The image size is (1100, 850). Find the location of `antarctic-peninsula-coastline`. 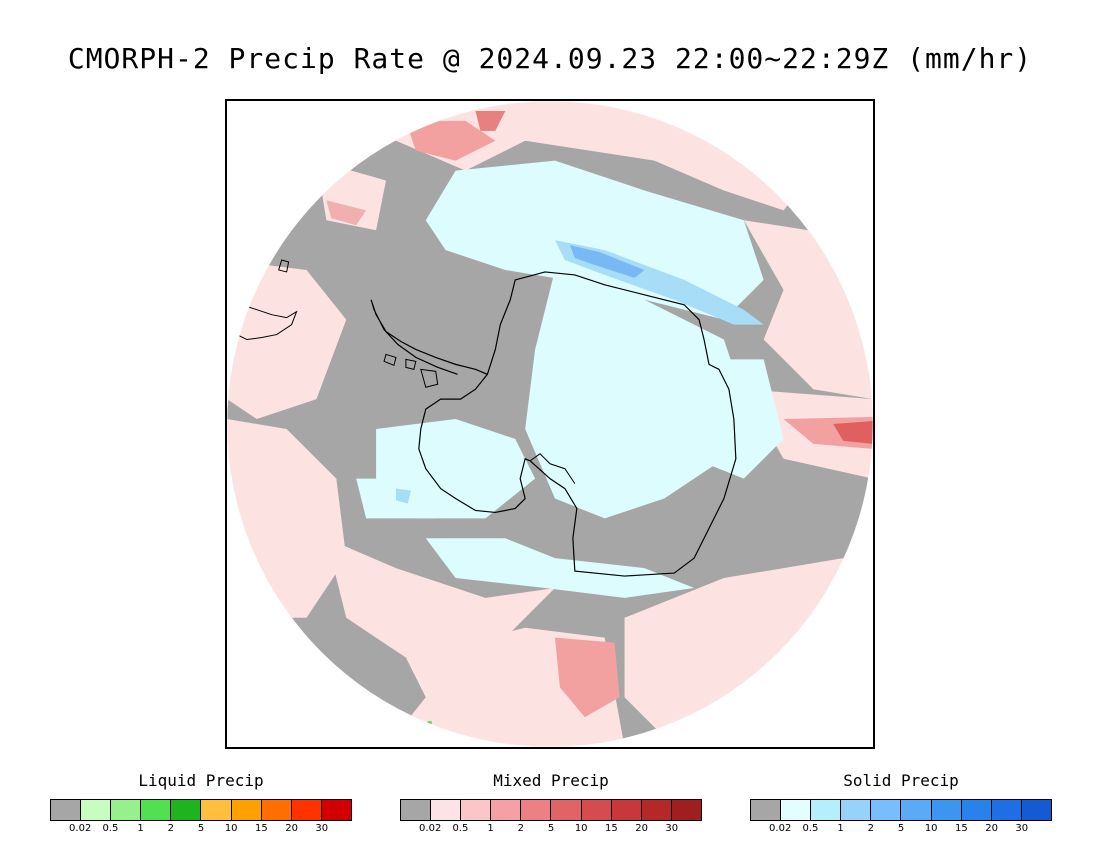

antarctic-peninsula-coastline is located at coordinates (429, 337).